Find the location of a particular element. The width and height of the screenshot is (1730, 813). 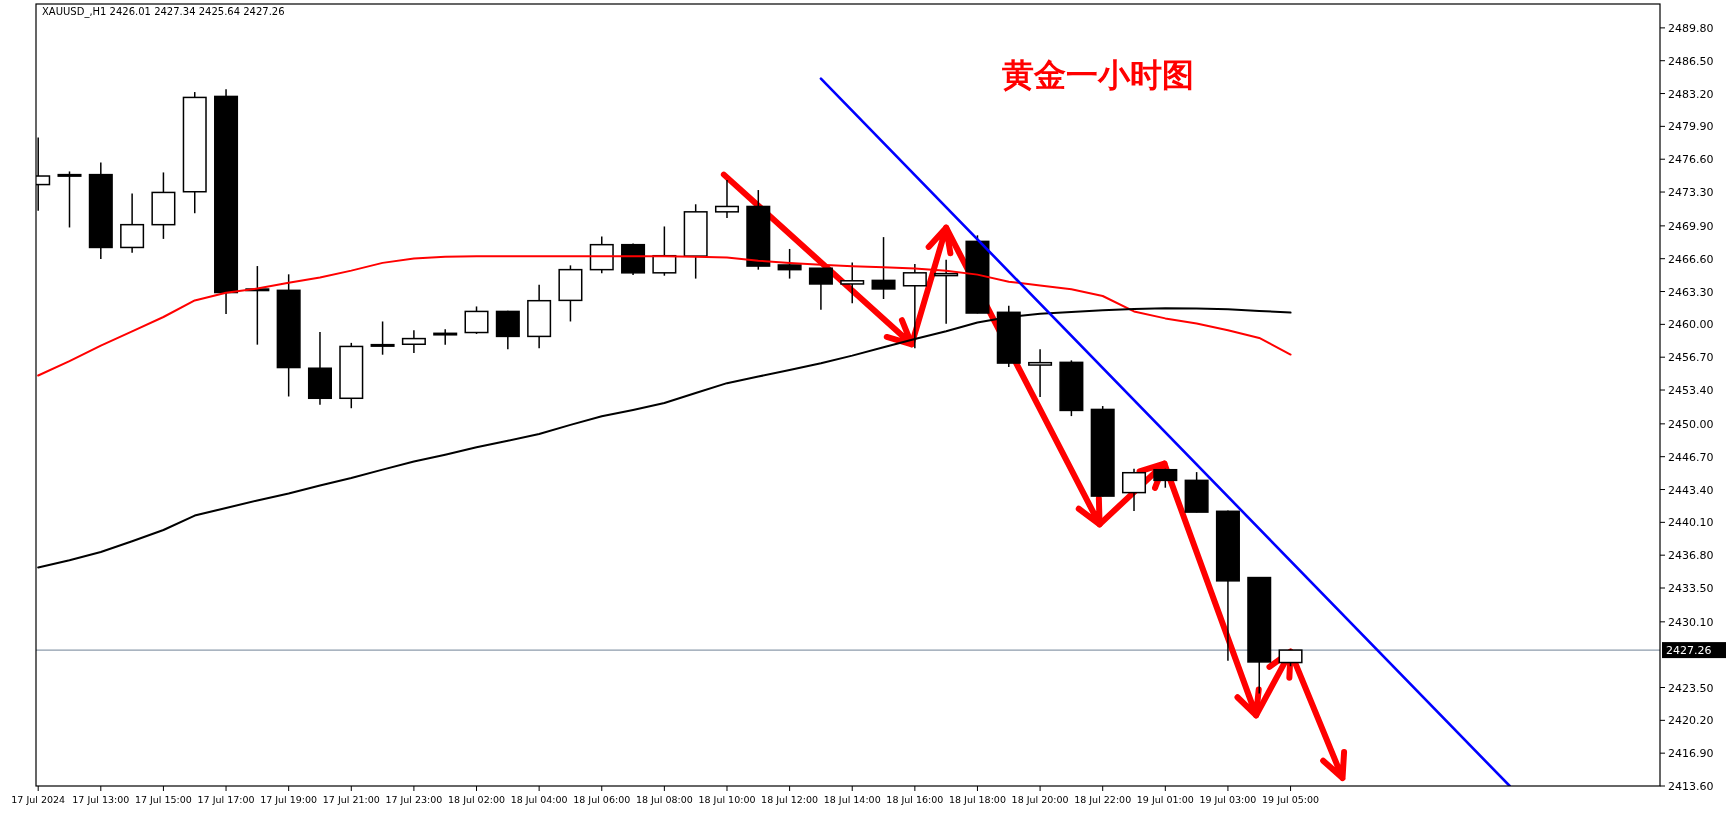

text: 黄金一小时图 is located at coordinates (1098, 75).